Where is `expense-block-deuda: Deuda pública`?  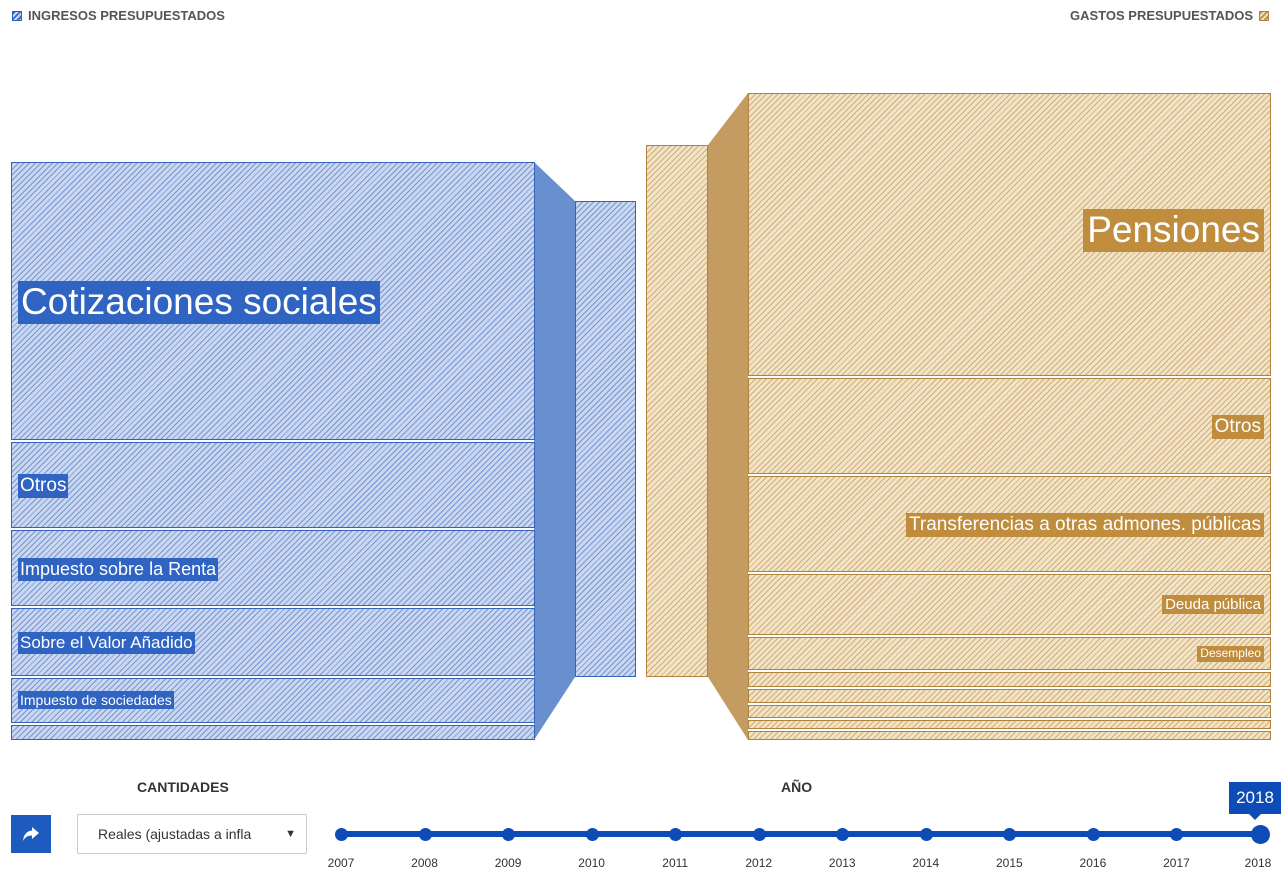 expense-block-deuda: Deuda pública is located at coordinates (1009, 604).